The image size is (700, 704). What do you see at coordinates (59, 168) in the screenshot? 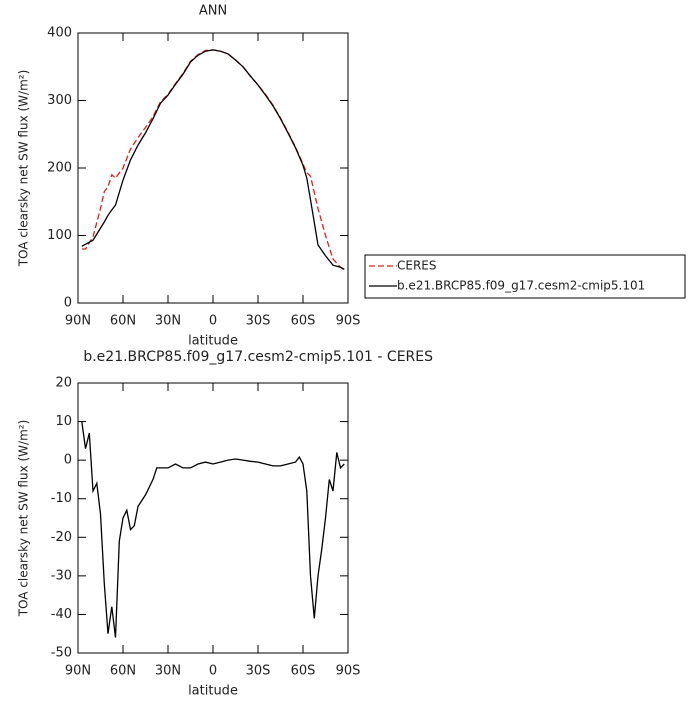
I see `y-tick-label: 200` at bounding box center [59, 168].